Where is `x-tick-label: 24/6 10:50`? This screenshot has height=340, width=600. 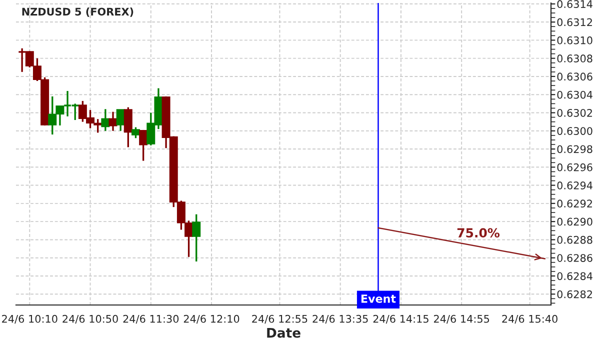
x-tick-label: 24/6 10:50 is located at coordinates (90, 319).